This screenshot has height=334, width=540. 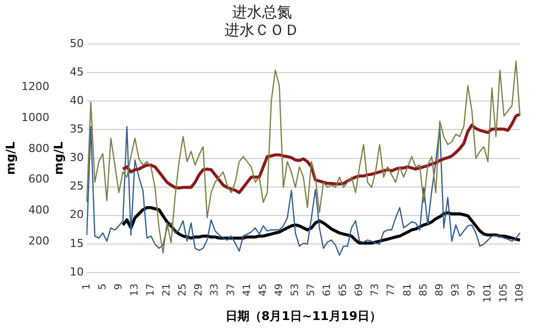 I want to click on y2-tick-label: 1200, so click(x=35, y=87).